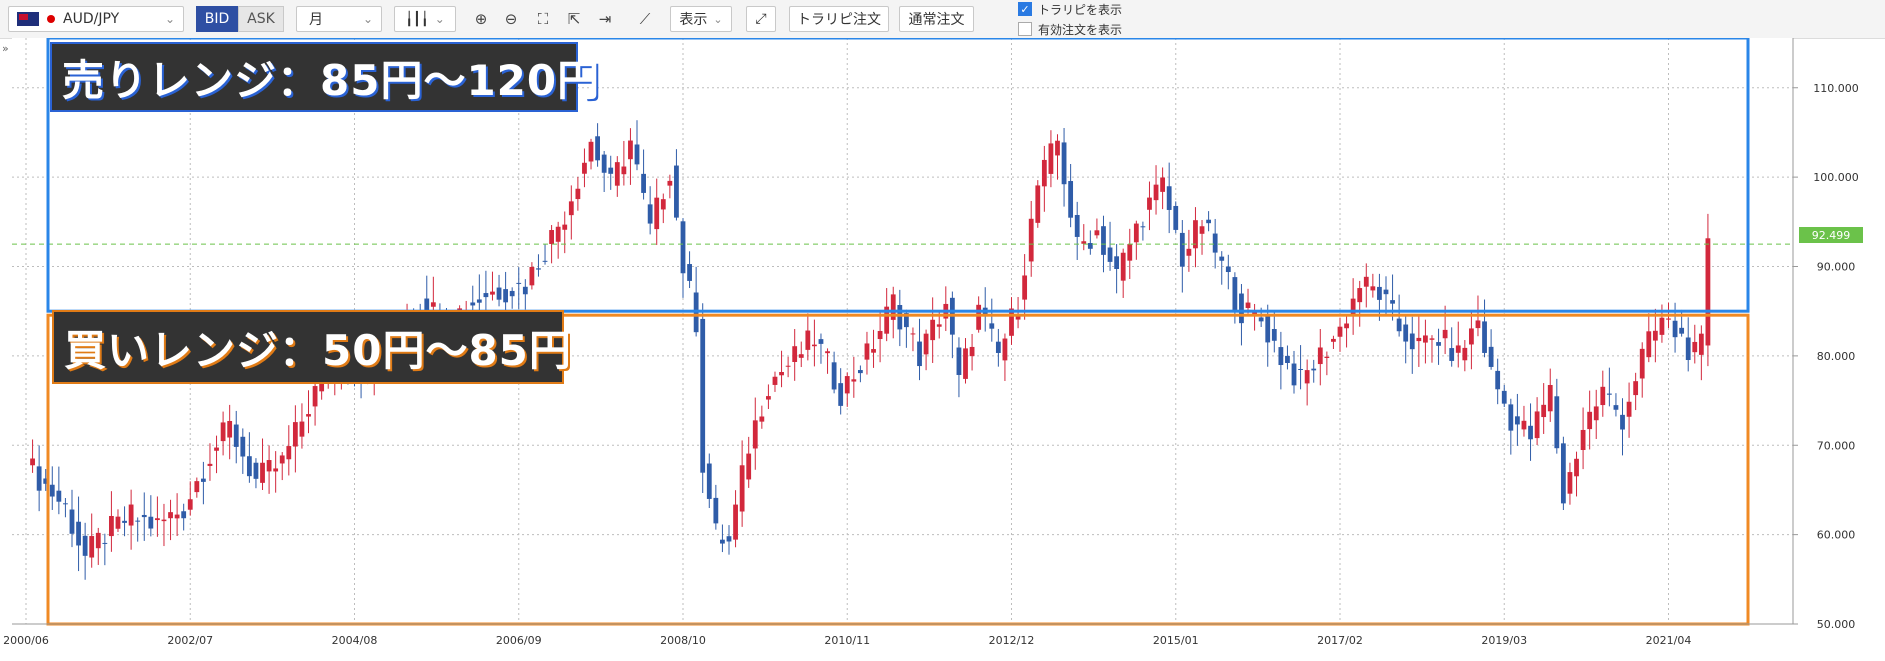  Describe the element at coordinates (839, 19) in the screenshot. I see `traribi-order-button: トラリピ注文` at that location.